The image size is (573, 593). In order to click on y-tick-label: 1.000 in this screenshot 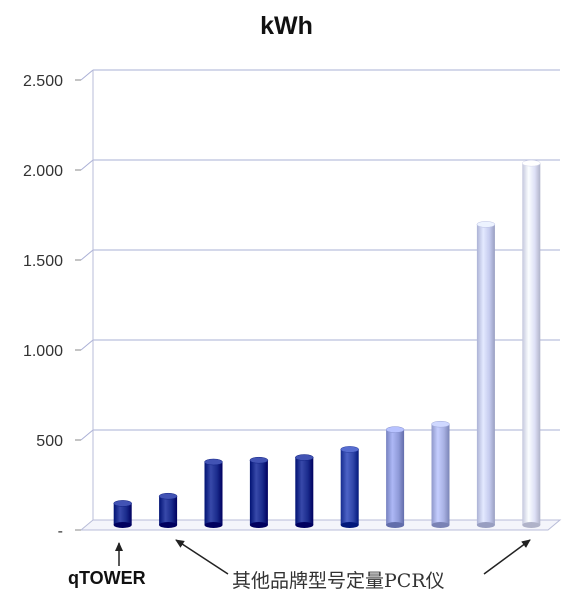, I will do `click(43, 351)`.